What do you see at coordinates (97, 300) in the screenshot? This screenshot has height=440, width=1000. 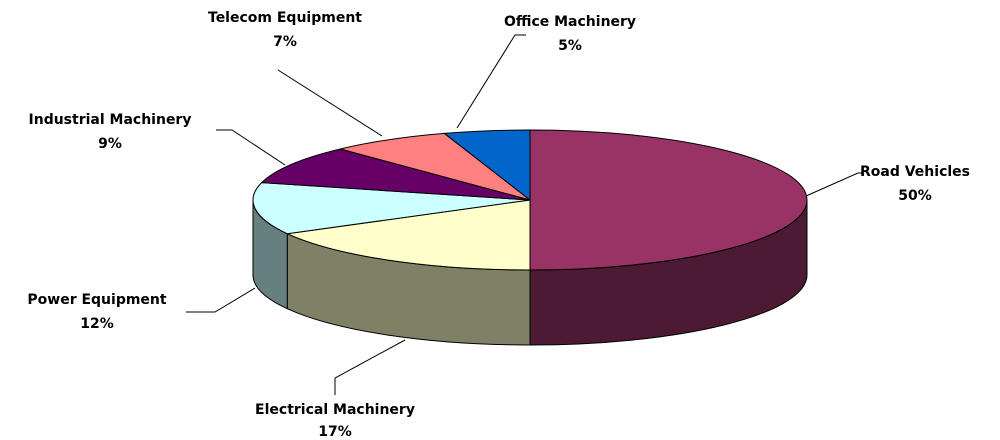 I see `slice-label: Power Equipment` at bounding box center [97, 300].